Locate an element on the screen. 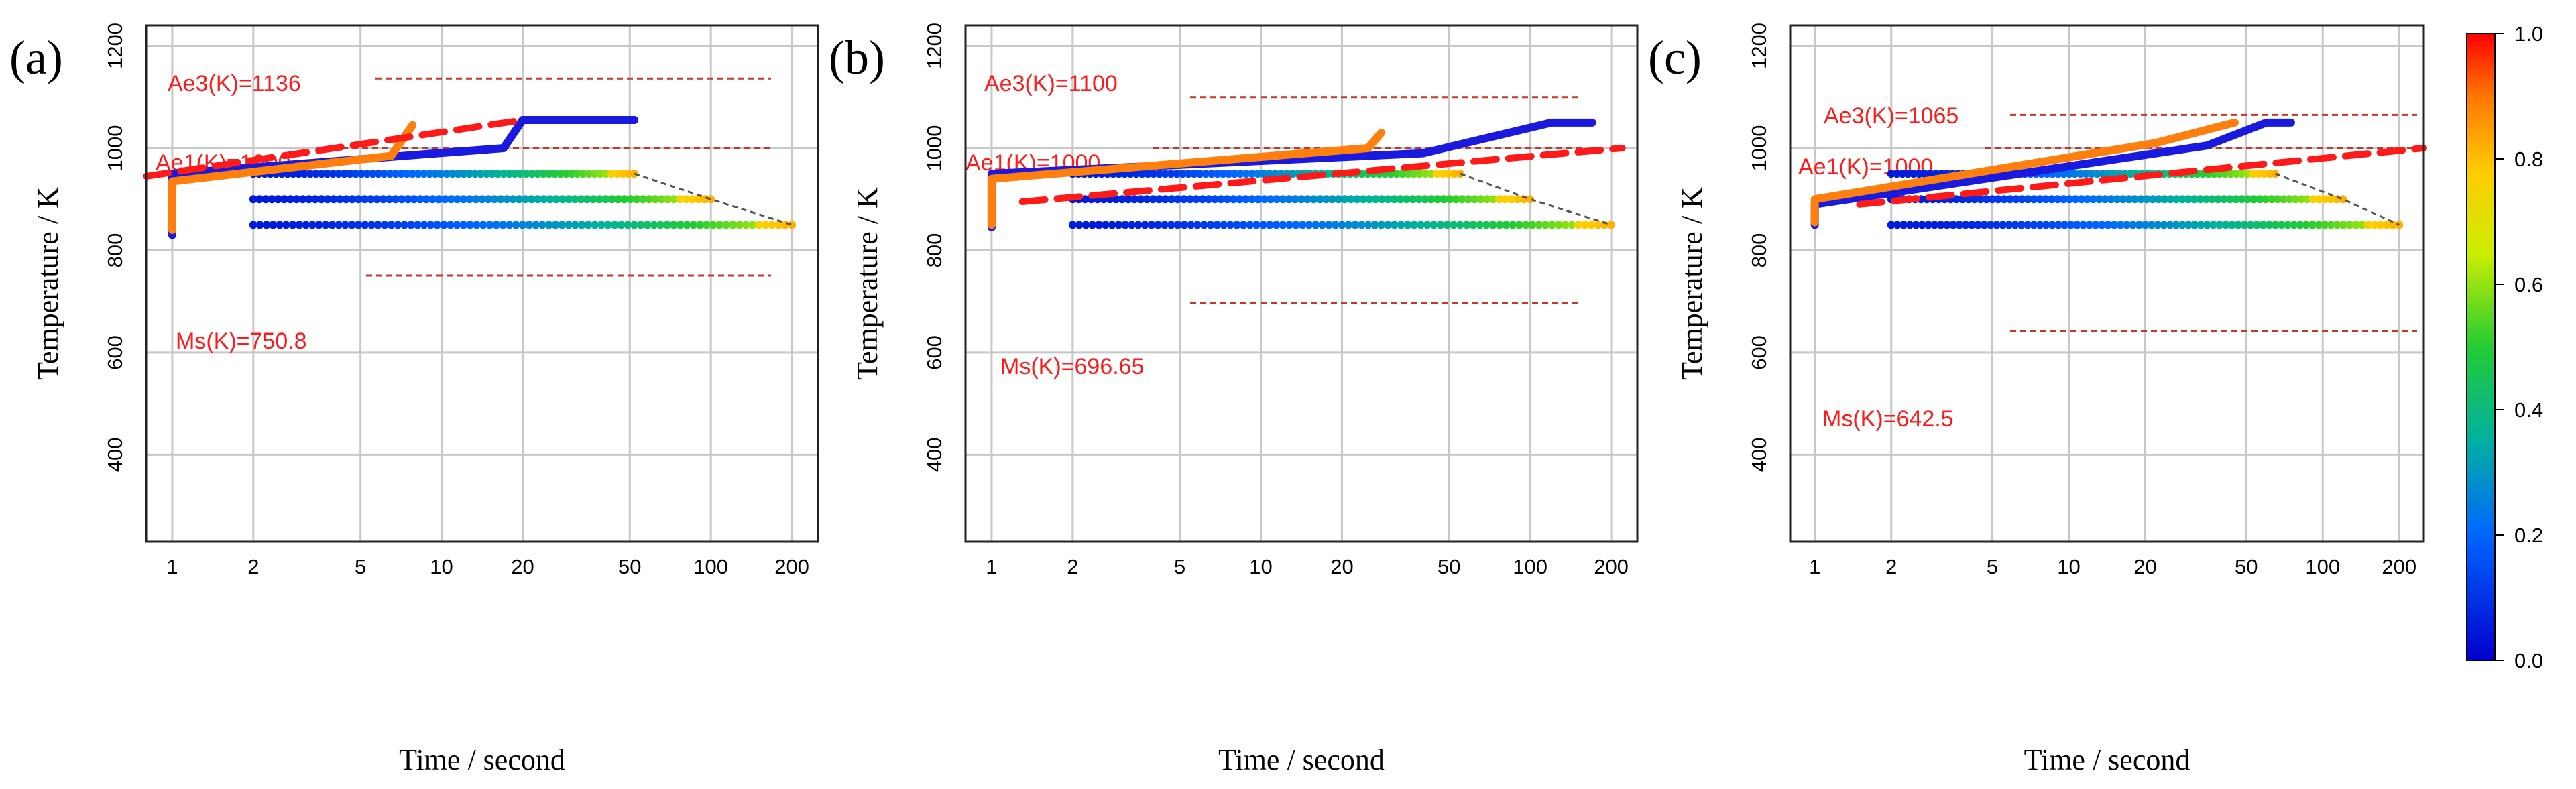 This screenshot has width=2576, height=789. annotation-label: Ms(K)=750.8 is located at coordinates (241, 341).